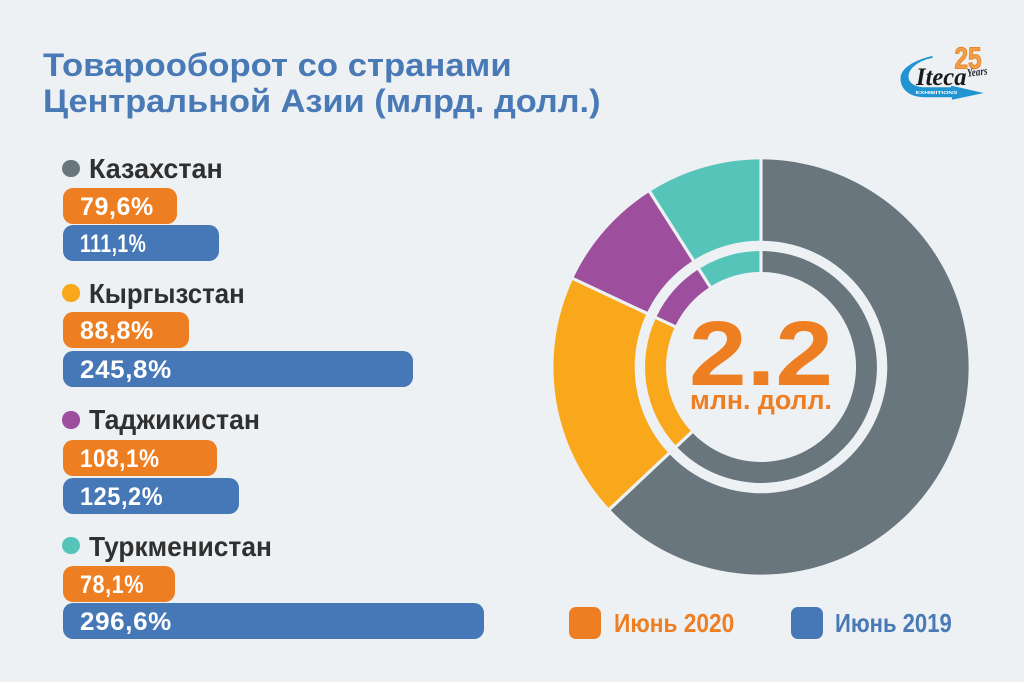  Describe the element at coordinates (968, 58) in the screenshot. I see `svg-text: 25` at that location.